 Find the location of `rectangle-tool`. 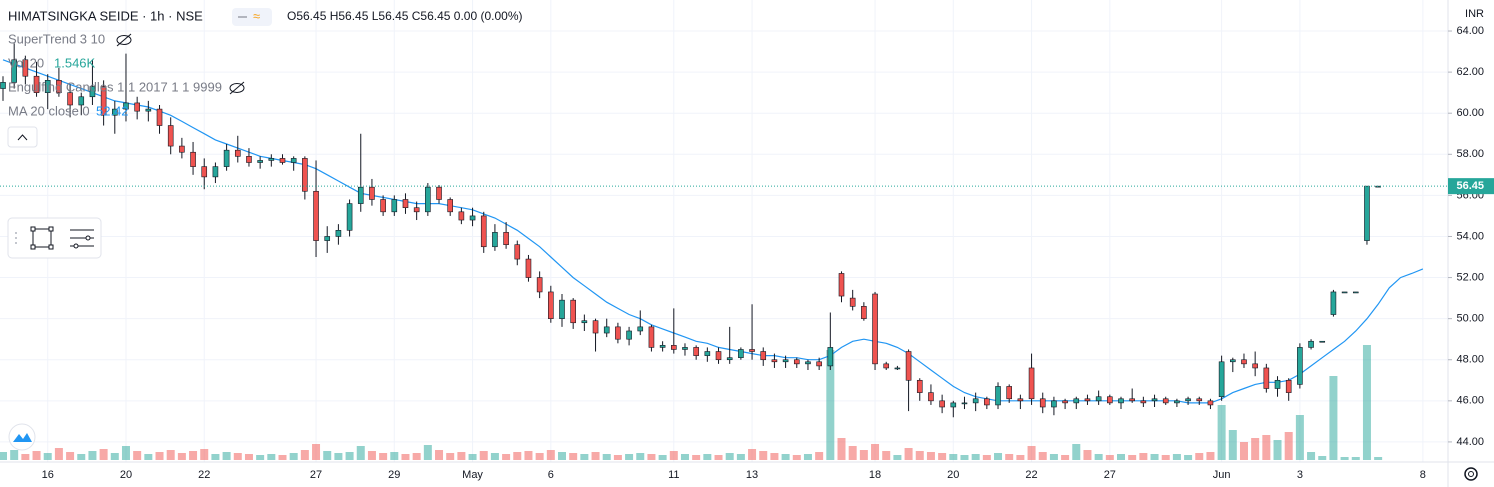

rectangle-tool is located at coordinates (42, 238).